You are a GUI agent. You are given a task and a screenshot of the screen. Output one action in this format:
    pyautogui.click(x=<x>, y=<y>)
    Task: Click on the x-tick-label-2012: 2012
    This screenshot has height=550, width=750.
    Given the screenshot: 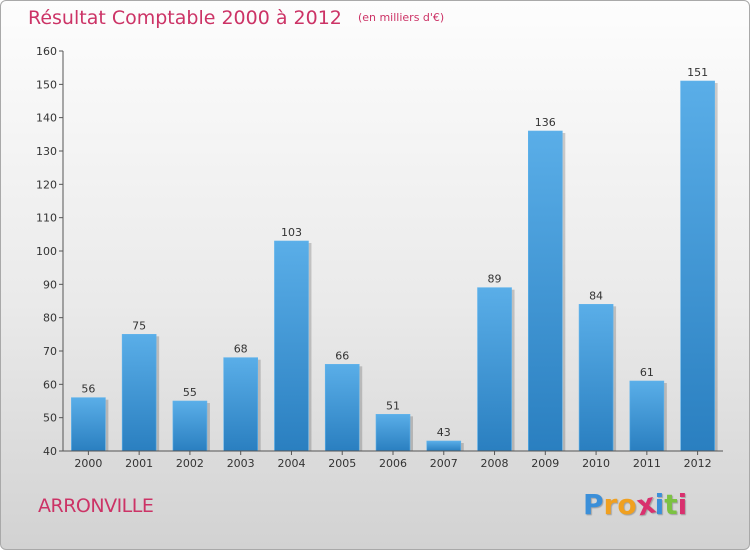 What is the action you would take?
    pyautogui.click(x=698, y=463)
    